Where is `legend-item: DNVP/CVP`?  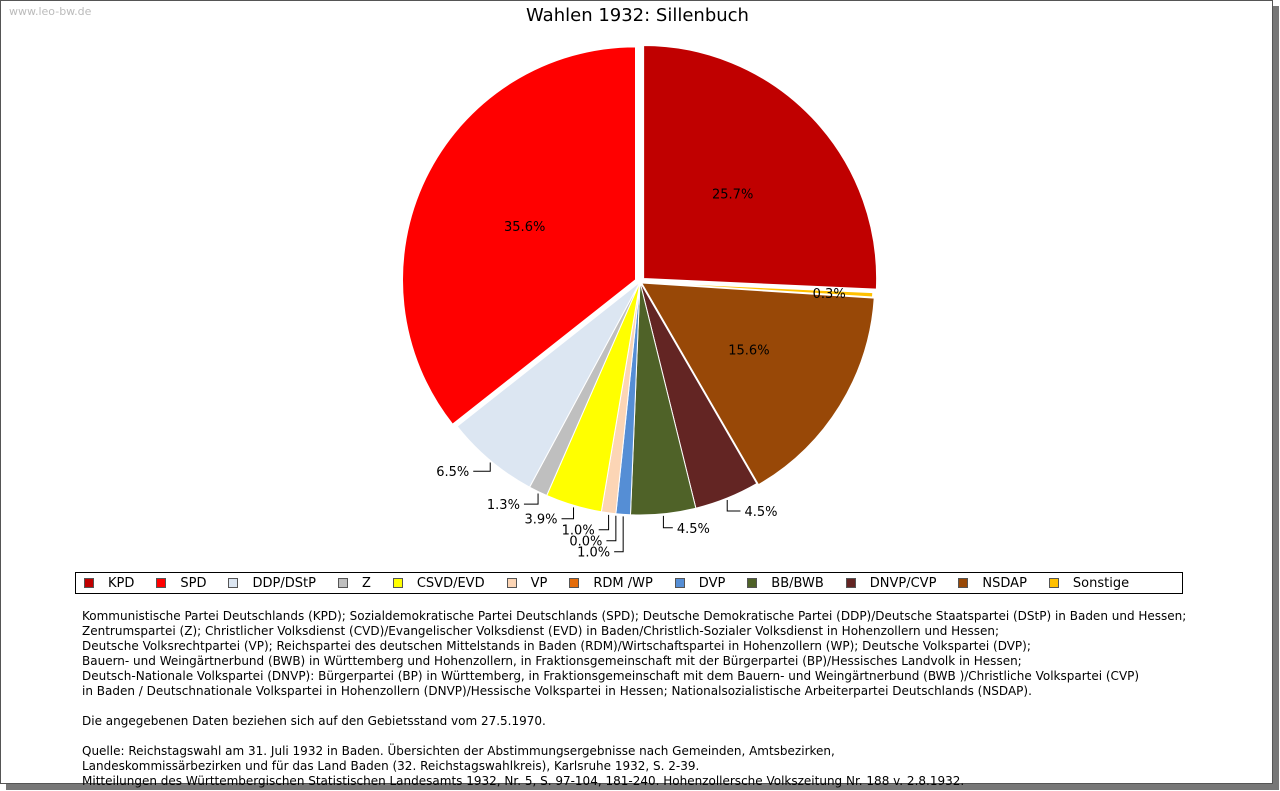 legend-item: DNVP/CVP is located at coordinates (891, 583).